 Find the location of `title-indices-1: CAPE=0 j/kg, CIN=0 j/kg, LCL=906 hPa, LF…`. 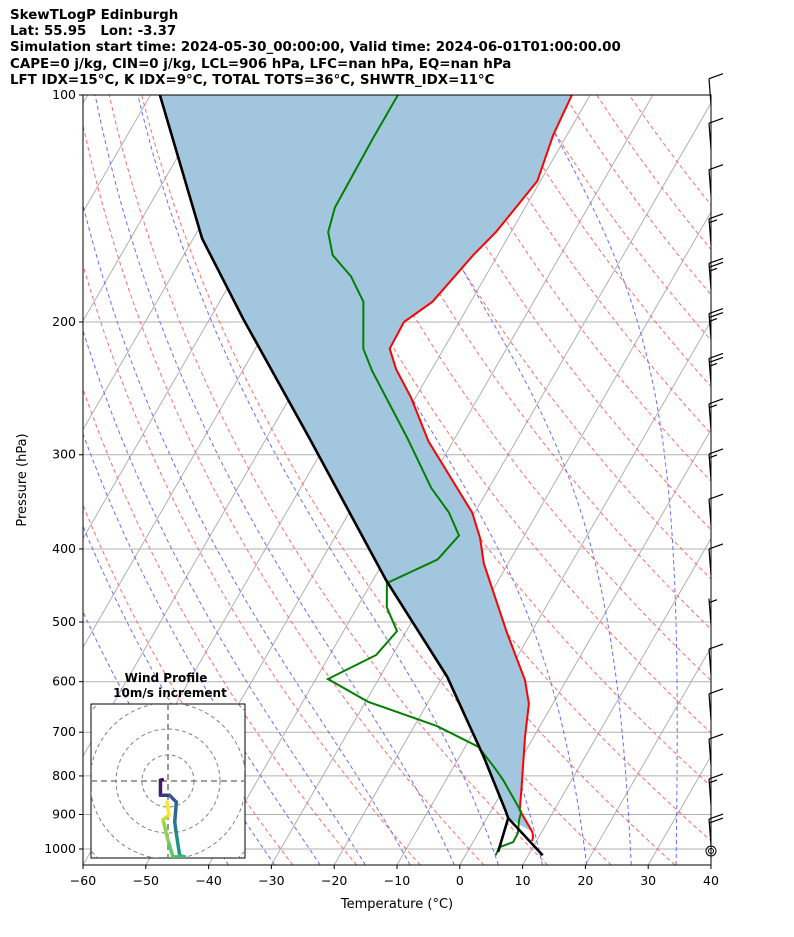

title-indices-1: CAPE=0 j/kg, CIN=0 j/kg, LCL=906 hPa, LF… is located at coordinates (261, 64).